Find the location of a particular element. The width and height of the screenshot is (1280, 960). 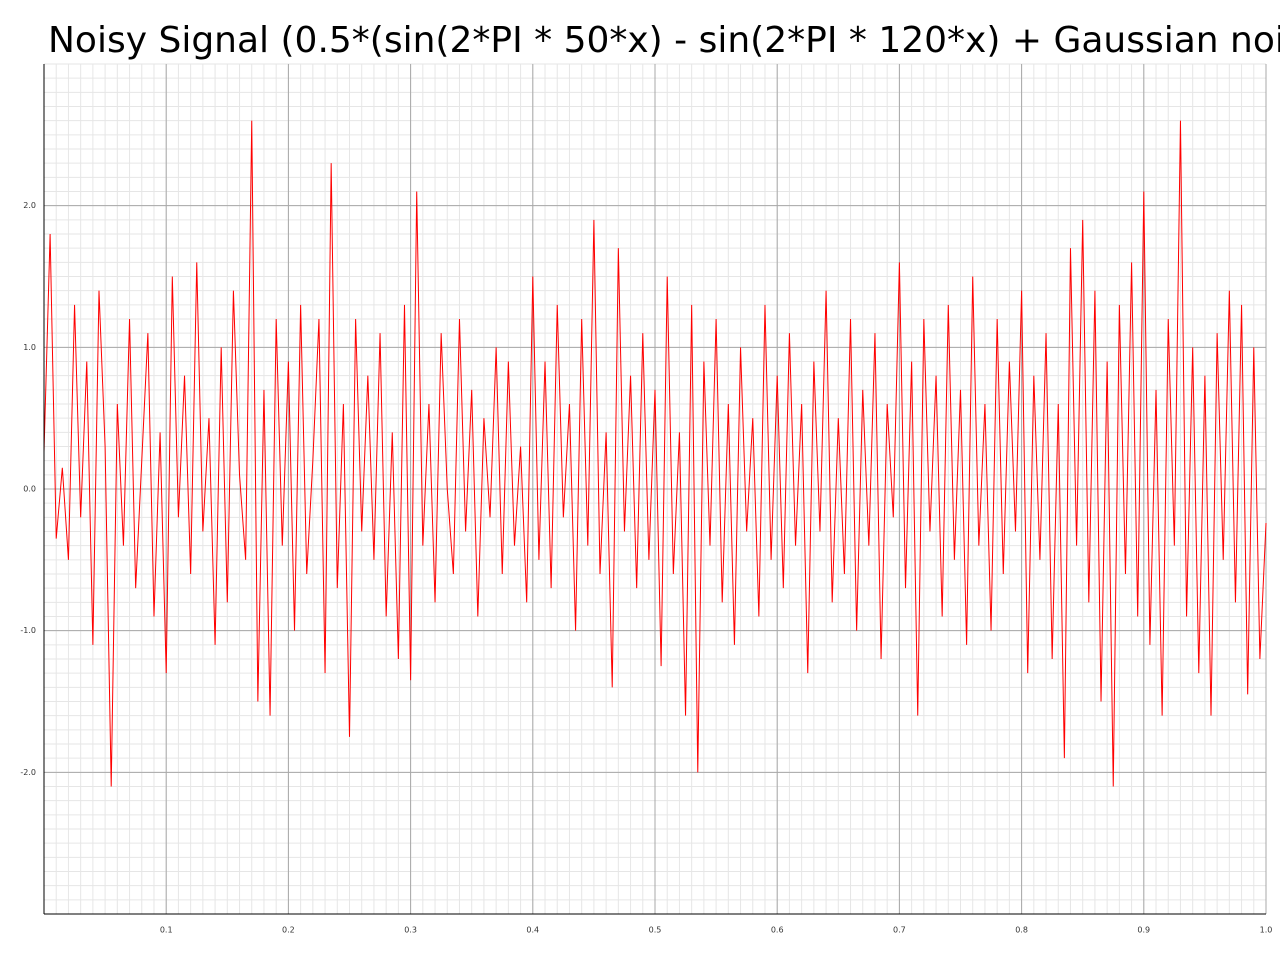

x-tick-label: 0.2 is located at coordinates (288, 930).